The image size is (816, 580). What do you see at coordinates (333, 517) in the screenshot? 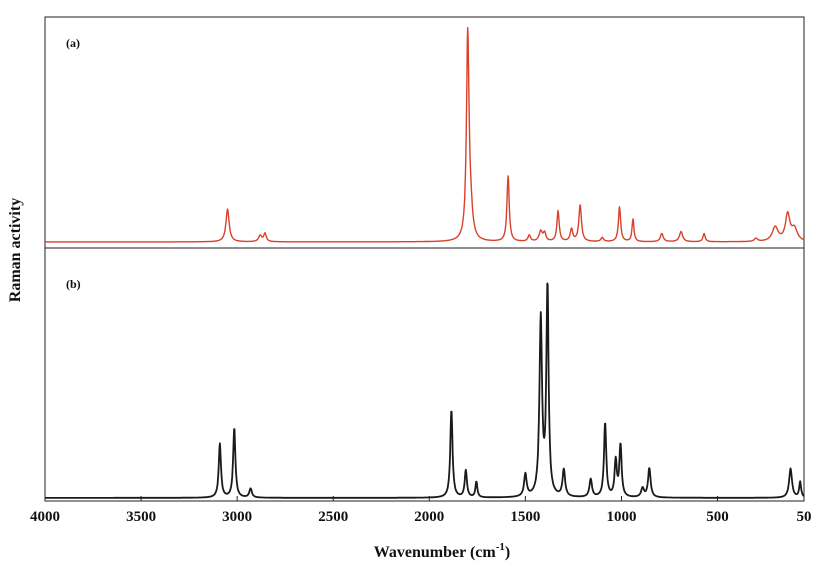
I see `x-tick-label: 2500` at bounding box center [333, 517].